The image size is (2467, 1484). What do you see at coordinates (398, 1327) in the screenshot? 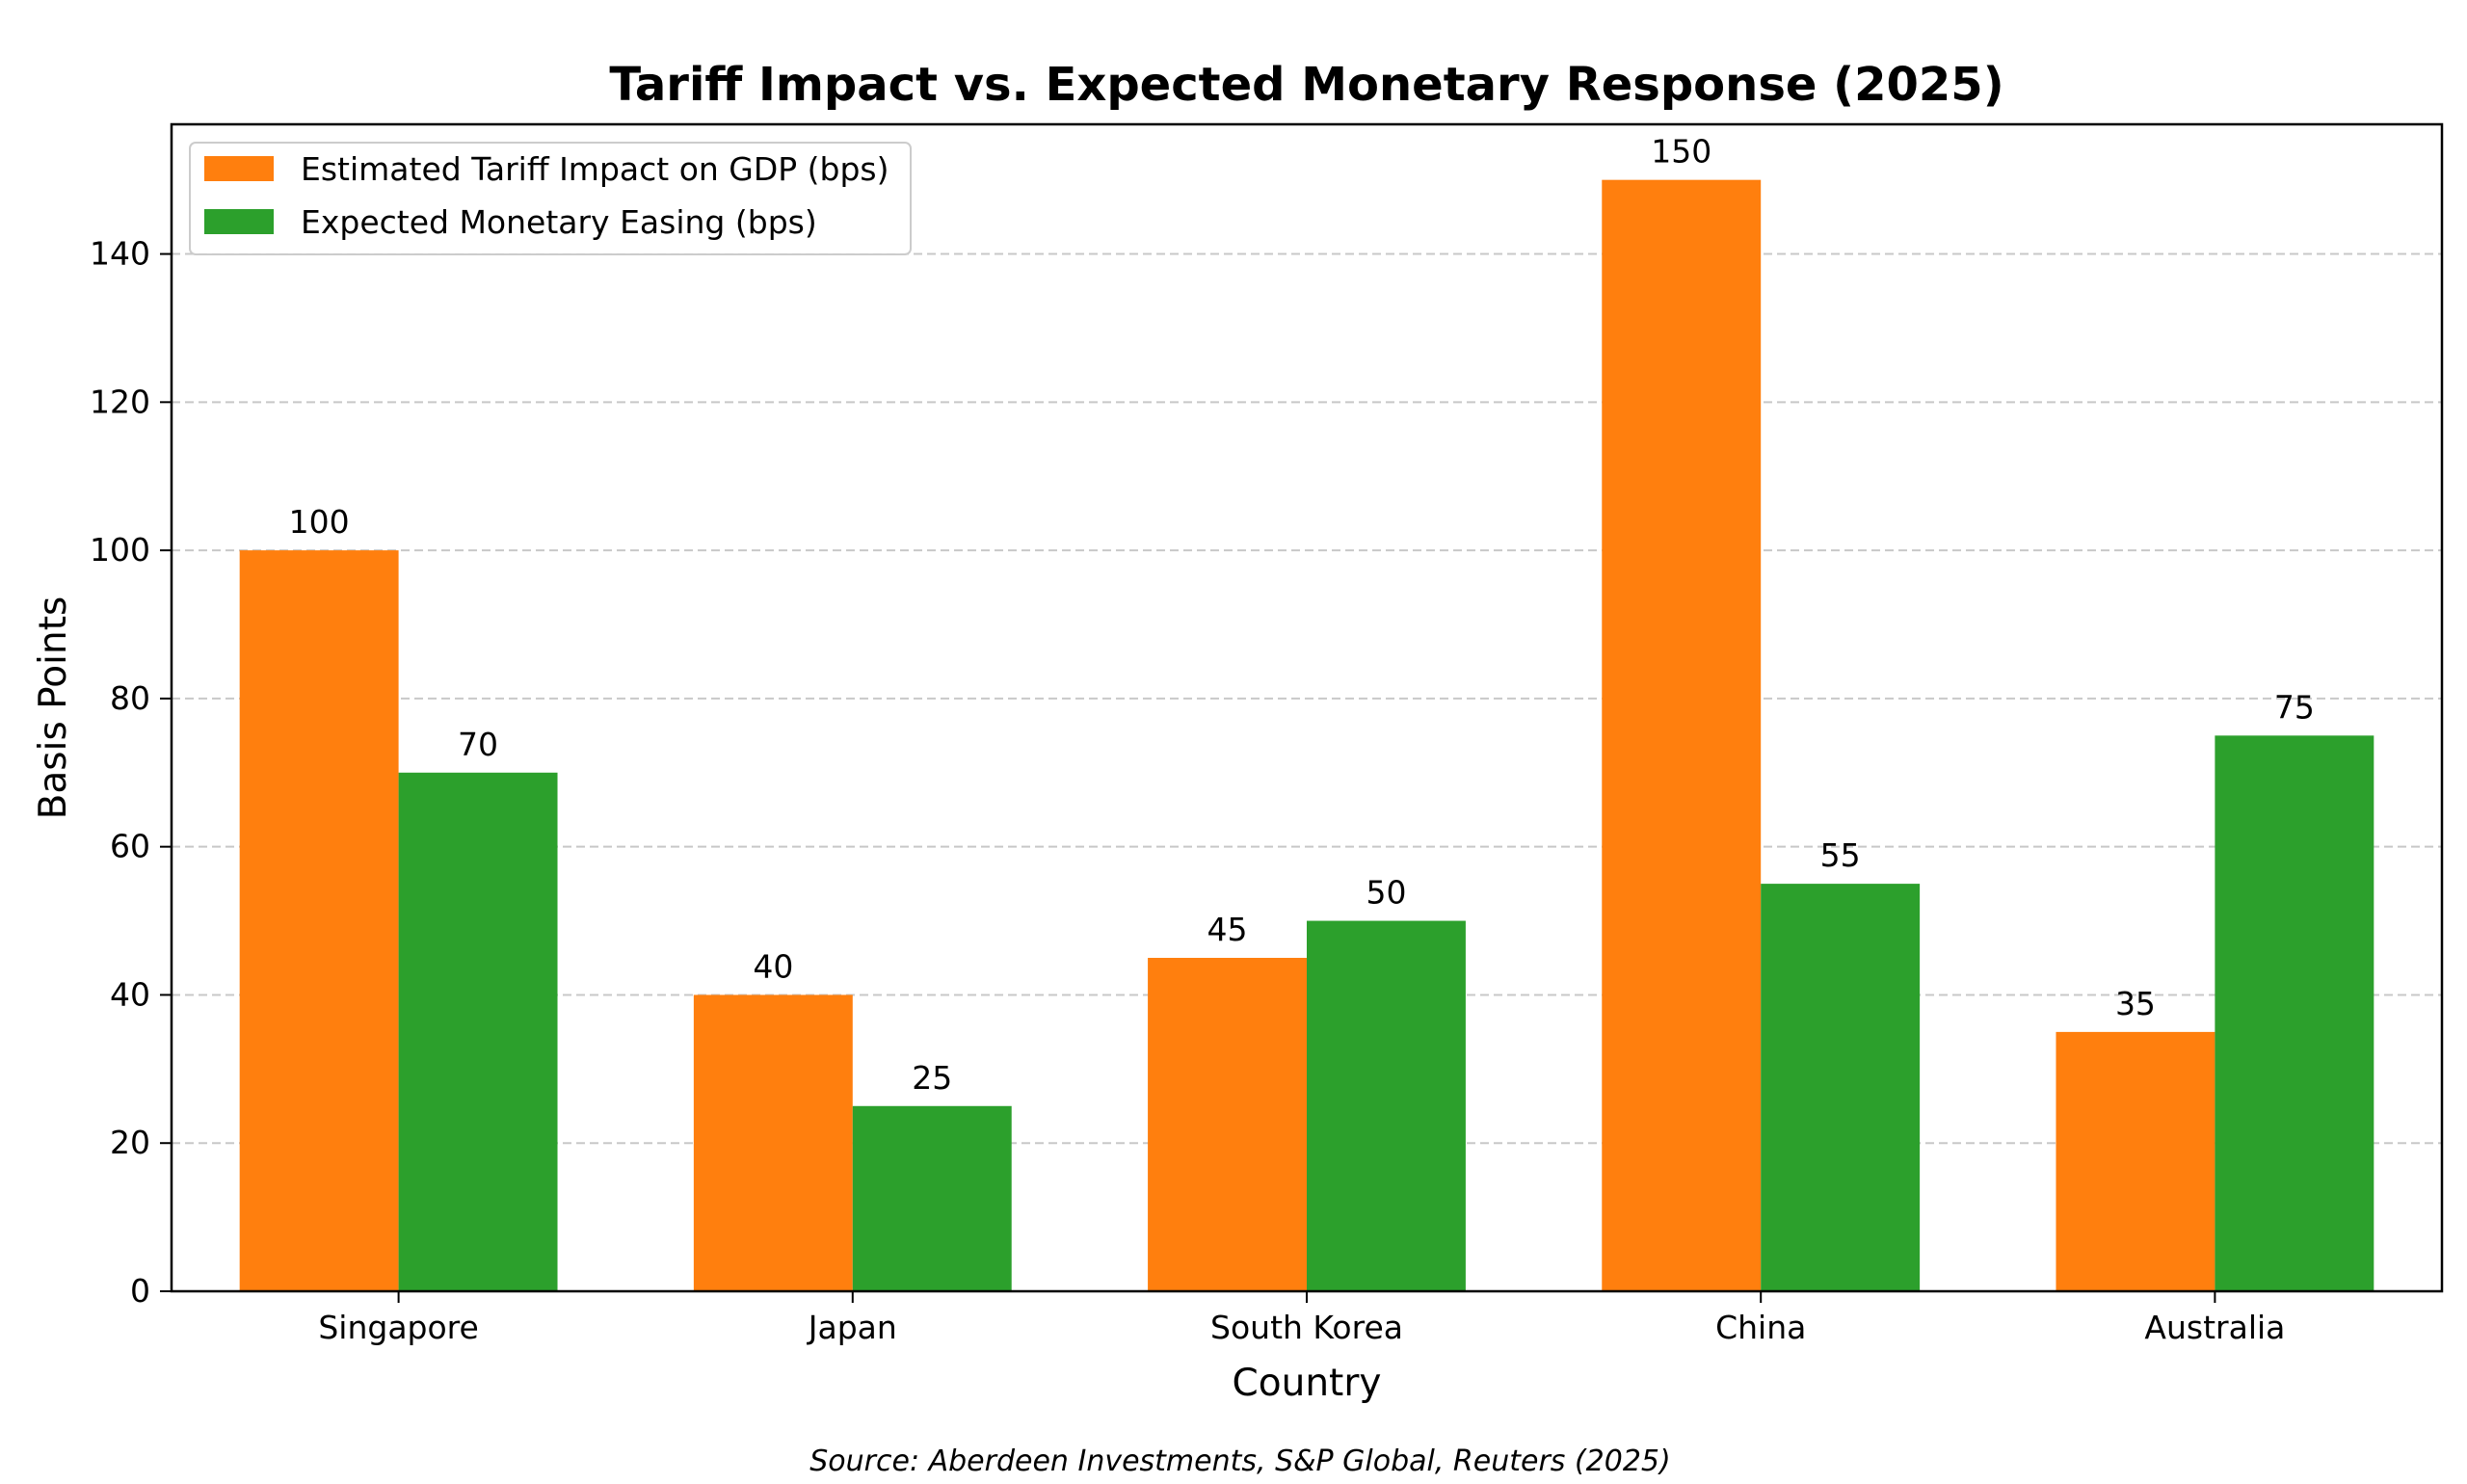
I see `x-tick-label-singapore: Singapore` at bounding box center [398, 1327].